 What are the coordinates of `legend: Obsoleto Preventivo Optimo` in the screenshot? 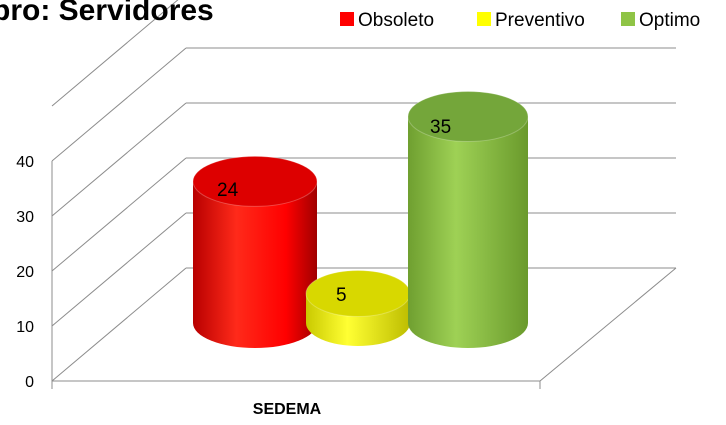 It's located at (520, 20).